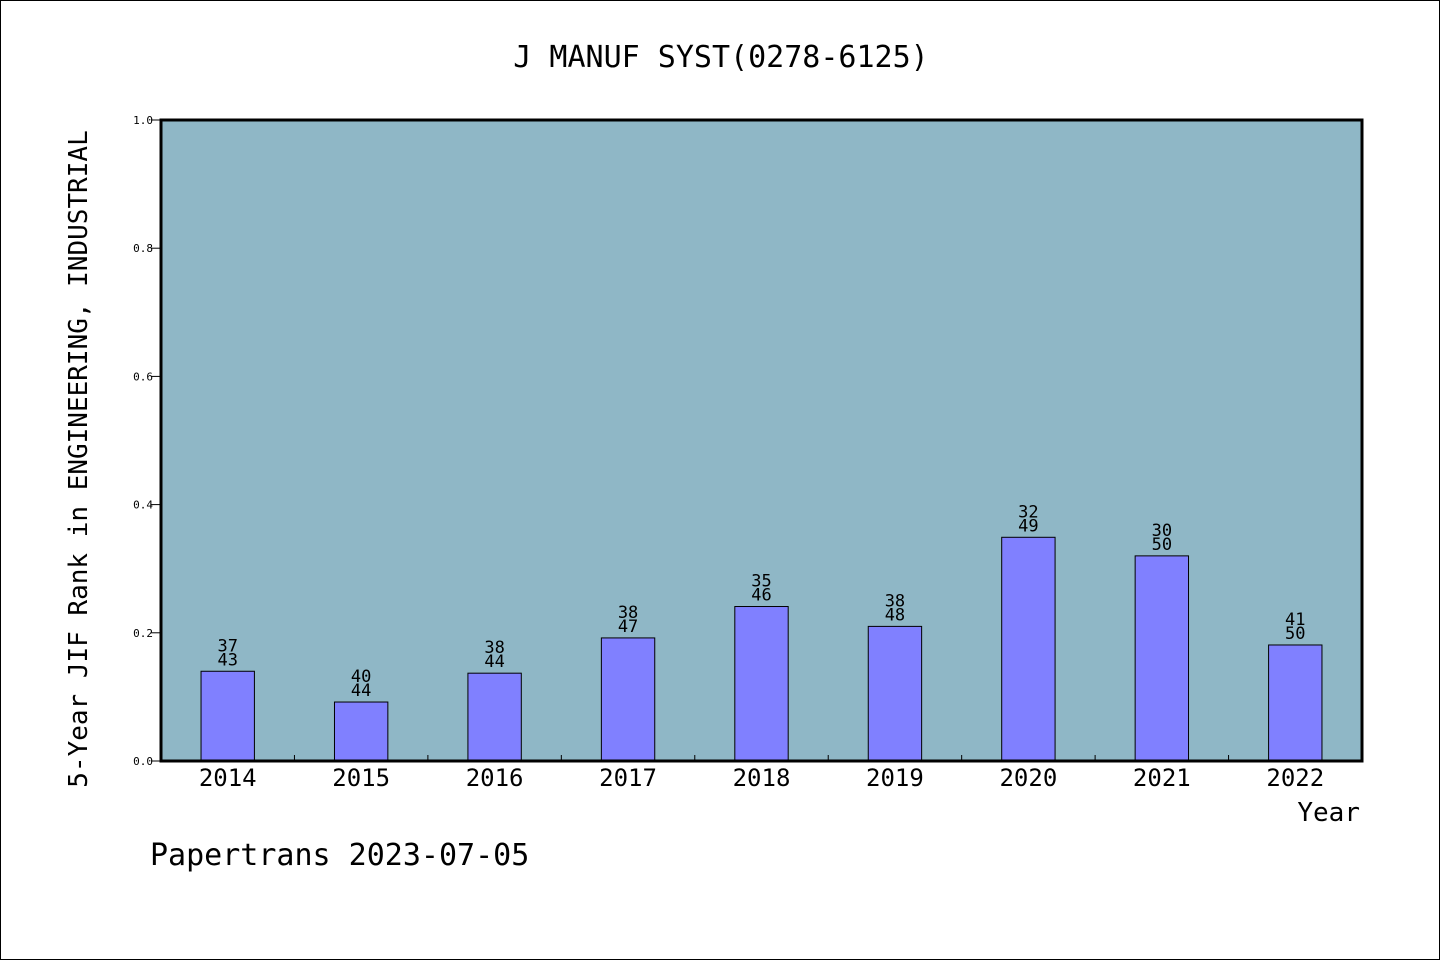  I want to click on bar-2016, so click(494, 717).